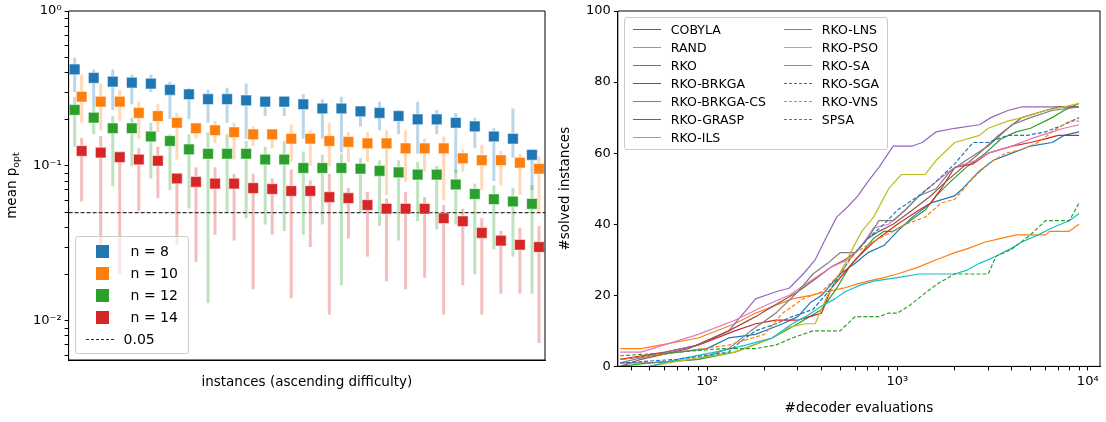  What do you see at coordinates (688, 47) in the screenshot?
I see `legend-label: RAND` at bounding box center [688, 47].